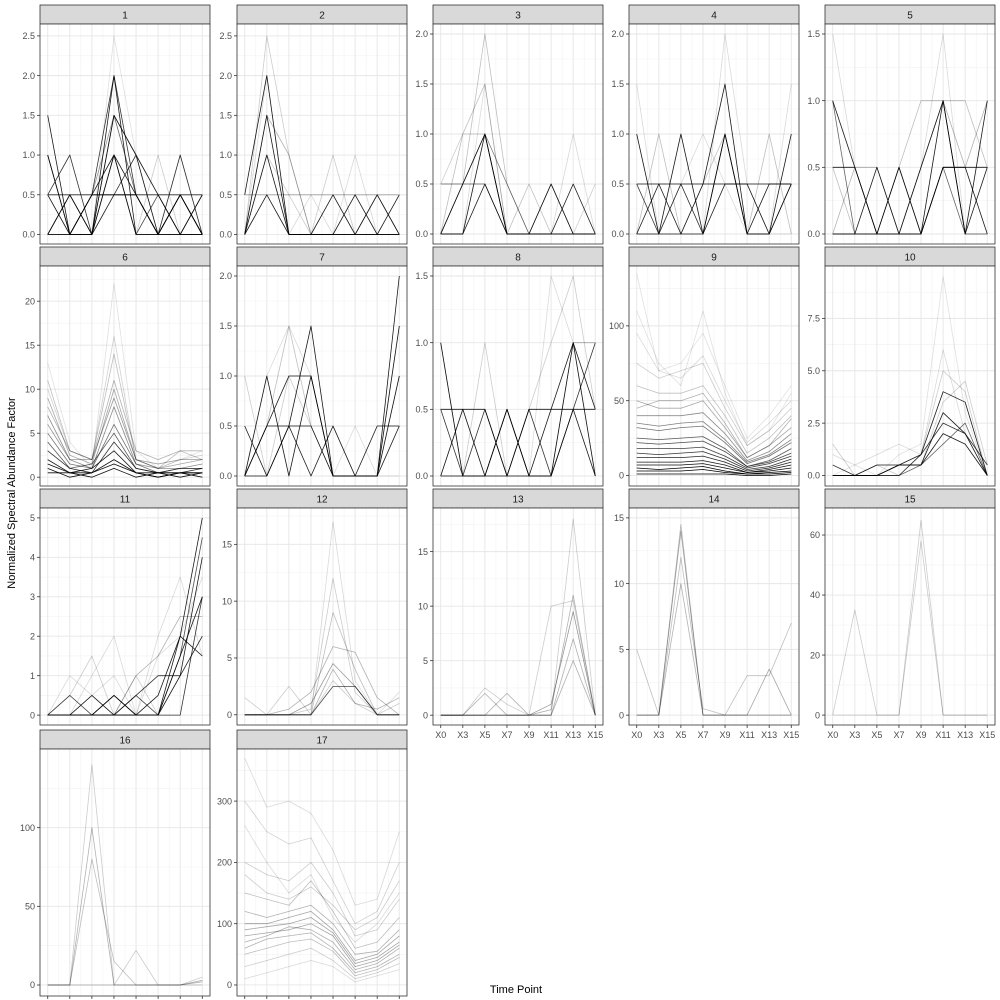  Describe the element at coordinates (815, 595) in the screenshot. I see `y-tick-label: 40` at that location.